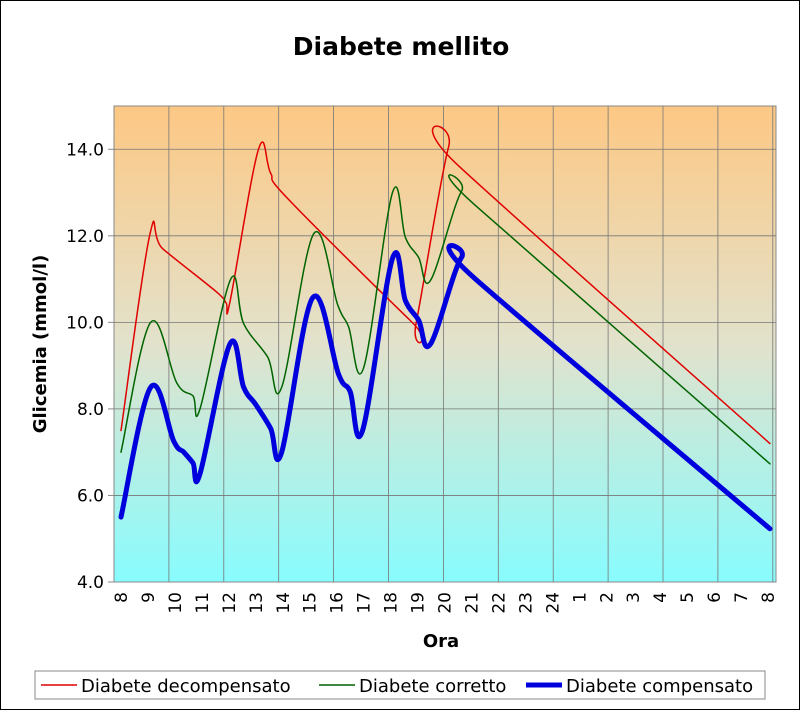 Image resolution: width=800 pixels, height=710 pixels. What do you see at coordinates (499, 603) in the screenshot?
I see `x-tick-label: 22` at bounding box center [499, 603].